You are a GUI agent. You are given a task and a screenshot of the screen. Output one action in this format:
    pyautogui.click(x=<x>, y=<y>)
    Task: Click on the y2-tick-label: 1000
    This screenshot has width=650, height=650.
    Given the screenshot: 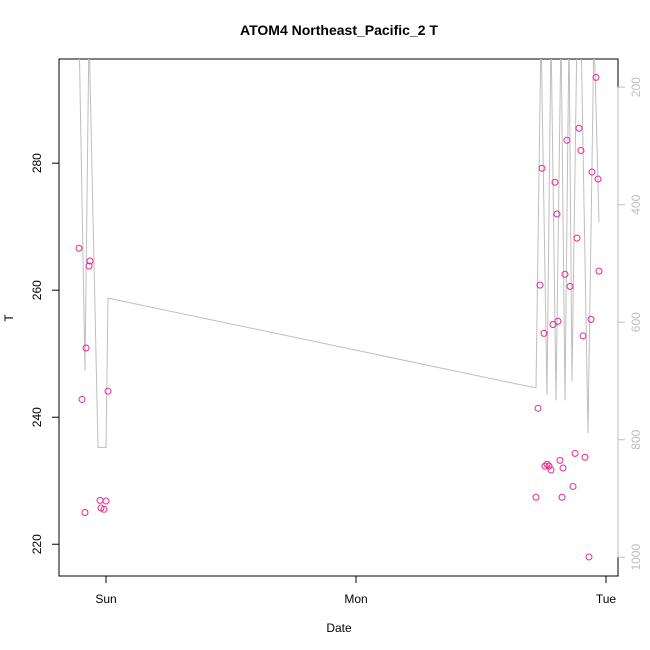 What is the action you would take?
    pyautogui.click(x=636, y=557)
    